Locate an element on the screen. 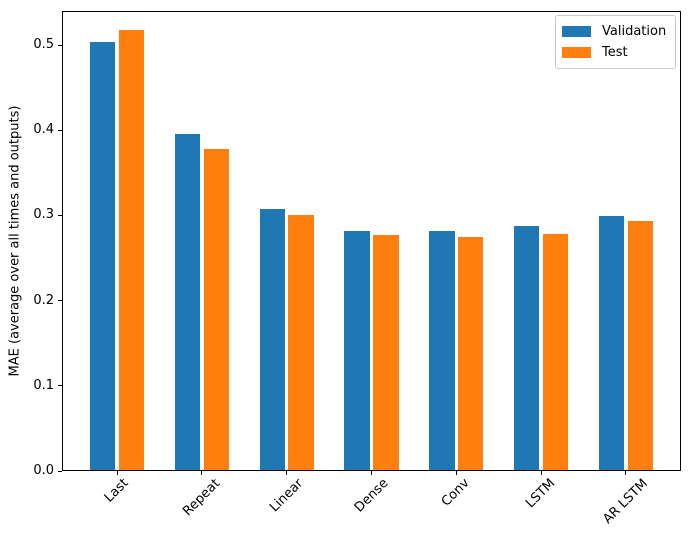  bar-validation-ar-lstm is located at coordinates (611, 343).